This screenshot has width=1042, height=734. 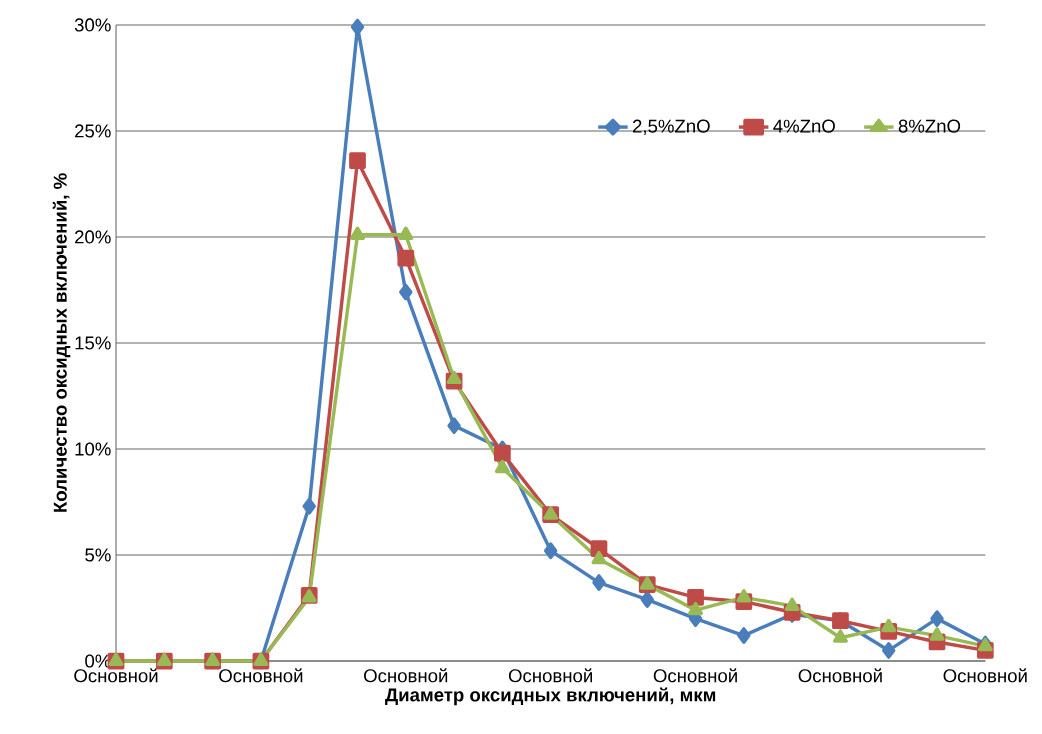 I want to click on legend-label: 4%ZnO, so click(x=804, y=126).